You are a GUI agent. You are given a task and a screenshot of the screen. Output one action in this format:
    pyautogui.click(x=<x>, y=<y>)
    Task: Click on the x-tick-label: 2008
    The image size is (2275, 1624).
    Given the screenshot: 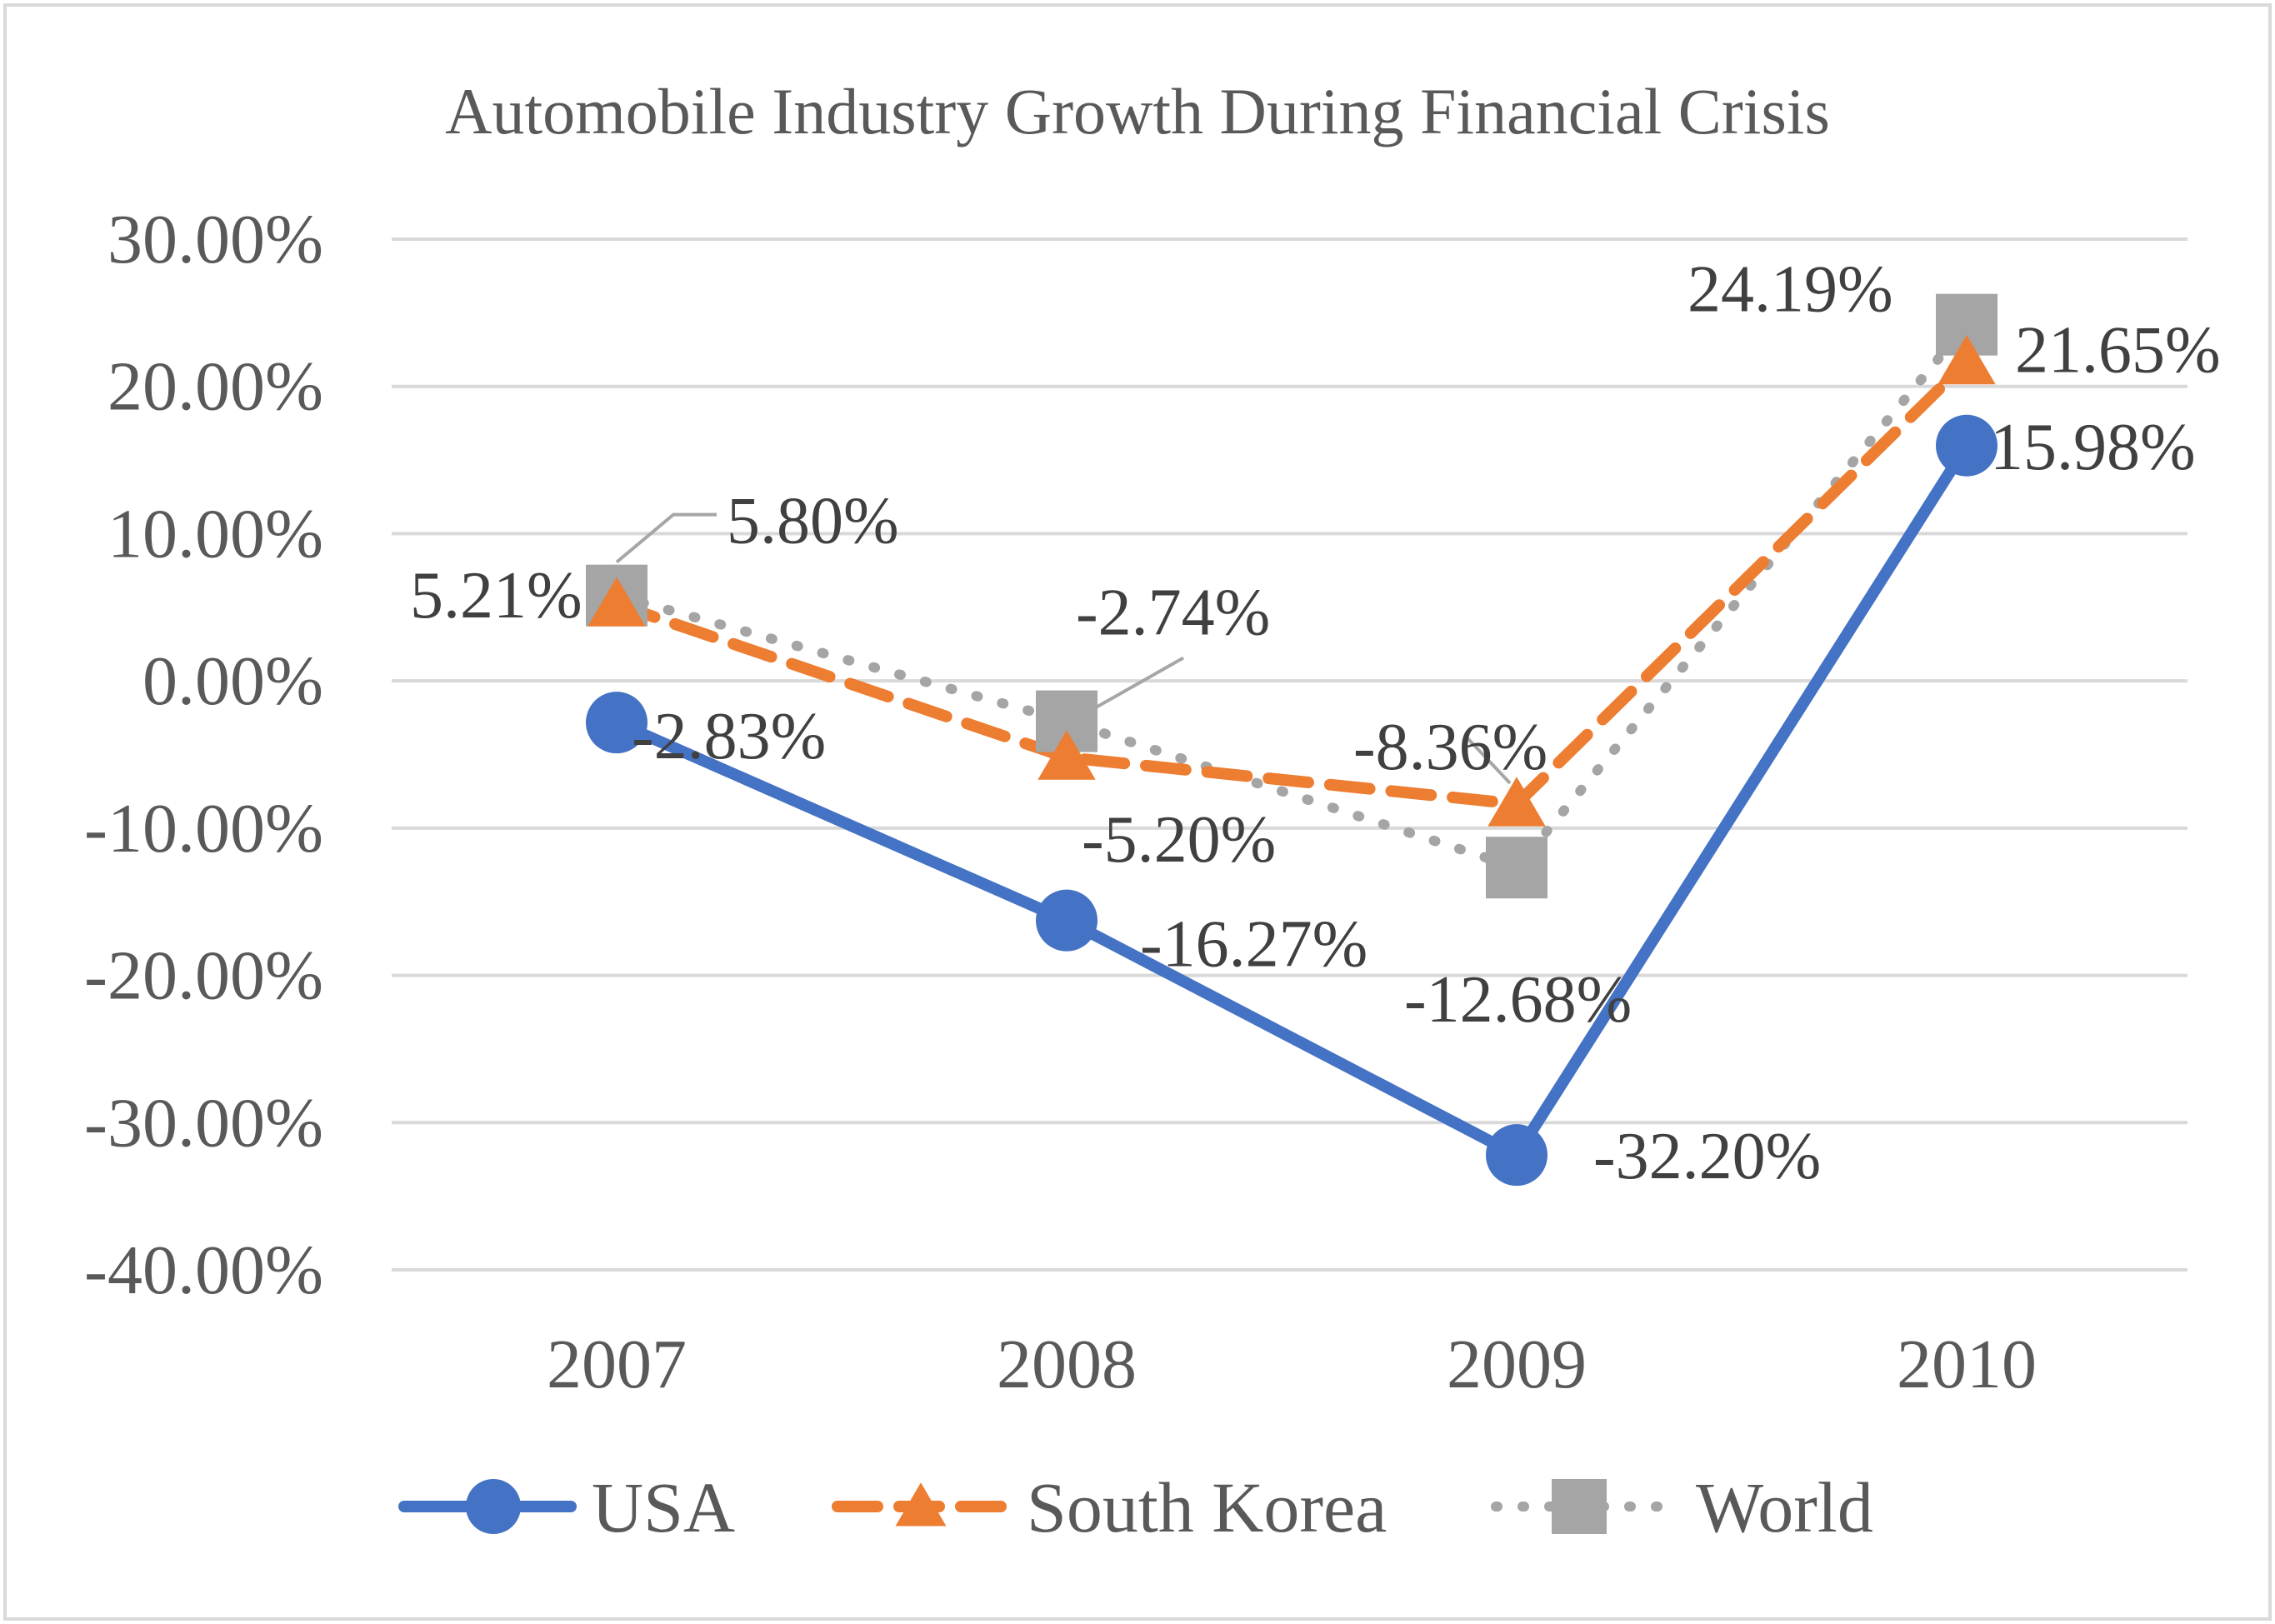 What is the action you would take?
    pyautogui.click(x=1067, y=1364)
    